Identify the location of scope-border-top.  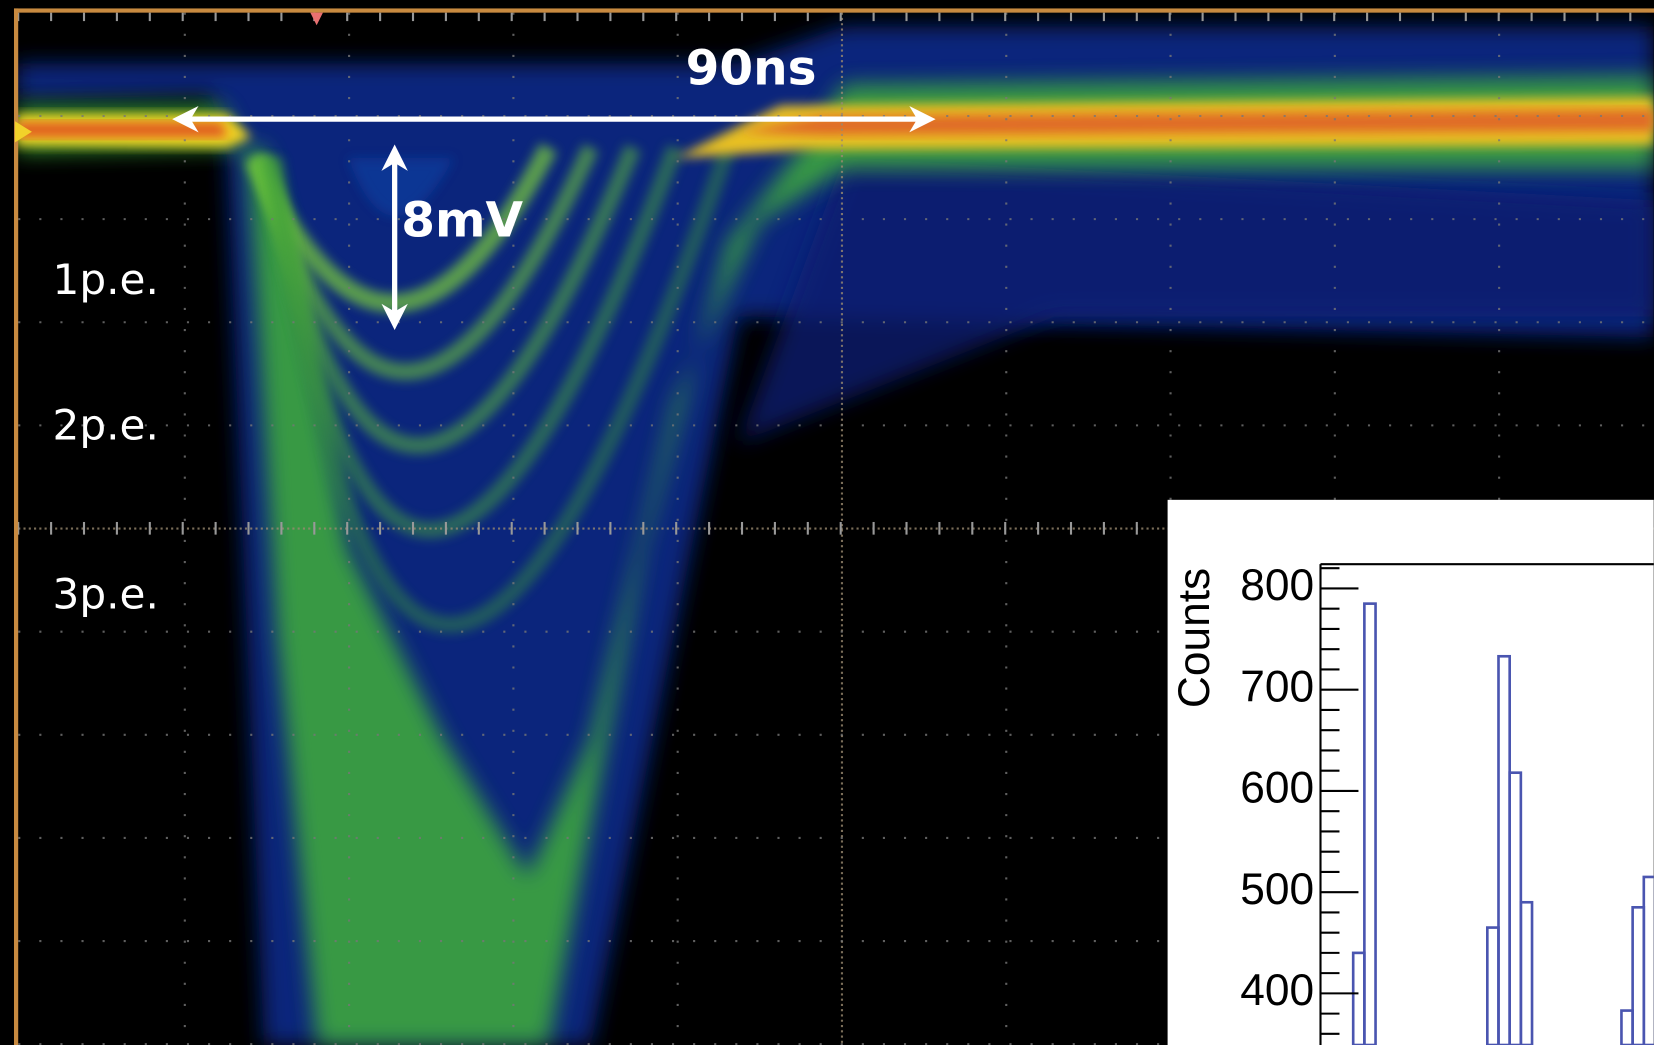
(833, 10).